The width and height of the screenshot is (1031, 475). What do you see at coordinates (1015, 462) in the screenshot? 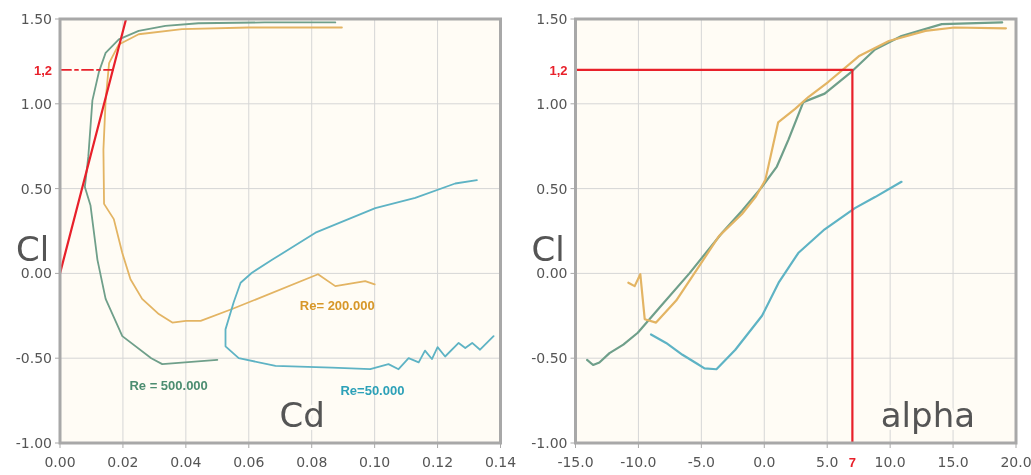
I see `x-tick-label: 20.0` at bounding box center [1015, 462].